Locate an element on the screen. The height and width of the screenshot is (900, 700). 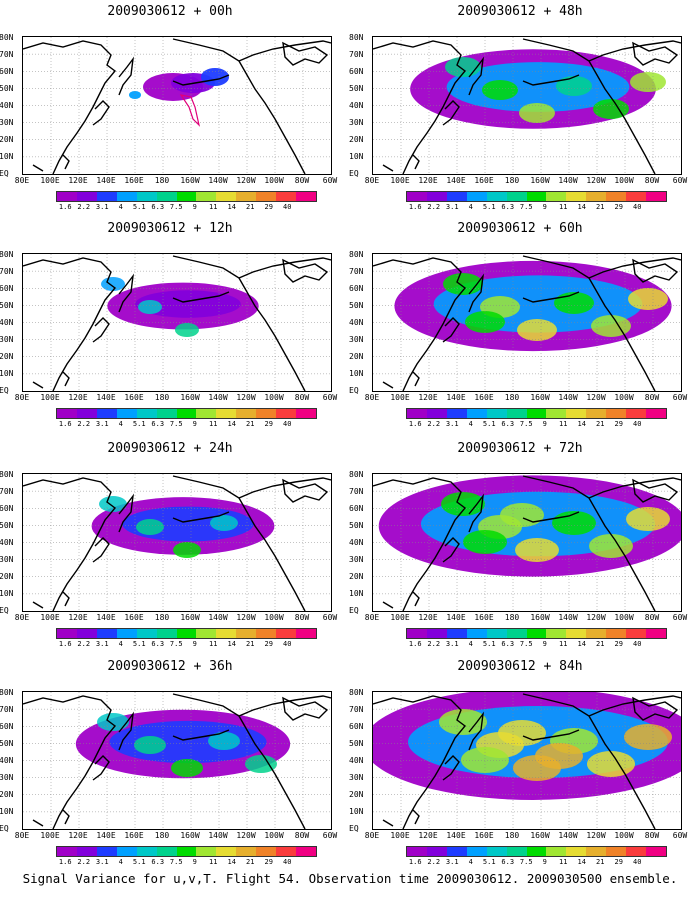
latitude-label: EQ is located at coordinates (354, 610).